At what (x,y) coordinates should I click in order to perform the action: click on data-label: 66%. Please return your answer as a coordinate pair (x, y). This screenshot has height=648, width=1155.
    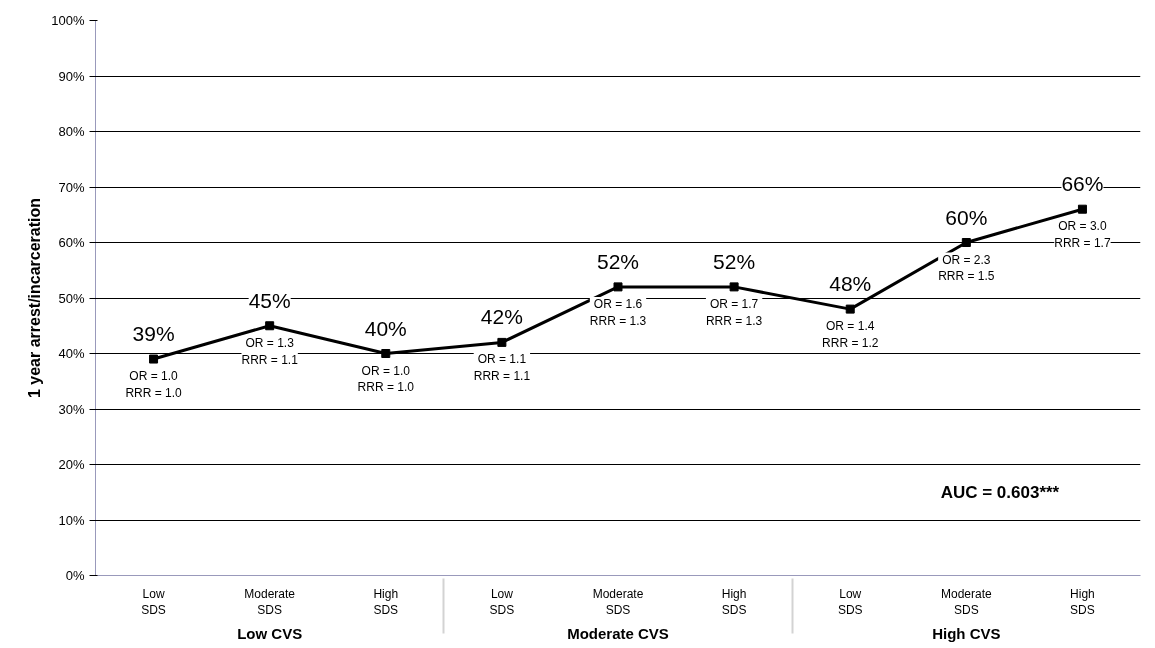
    Looking at the image, I should click on (1082, 184).